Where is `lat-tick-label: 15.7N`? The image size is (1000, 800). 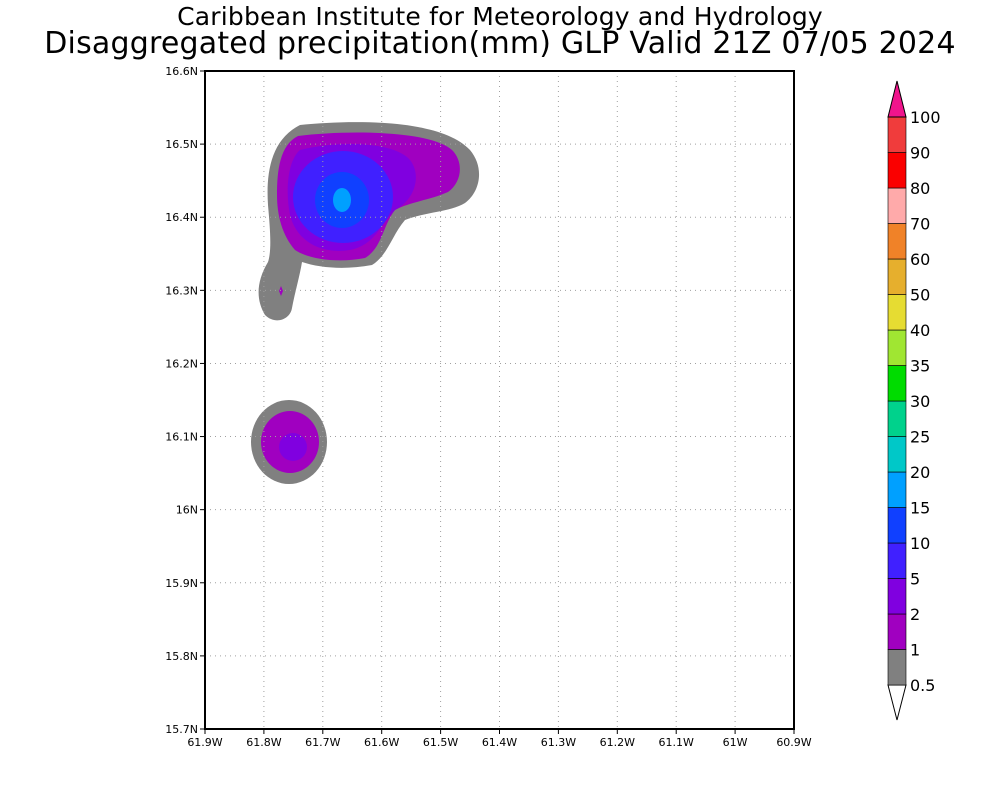
lat-tick-label: 15.7N is located at coordinates (181, 729).